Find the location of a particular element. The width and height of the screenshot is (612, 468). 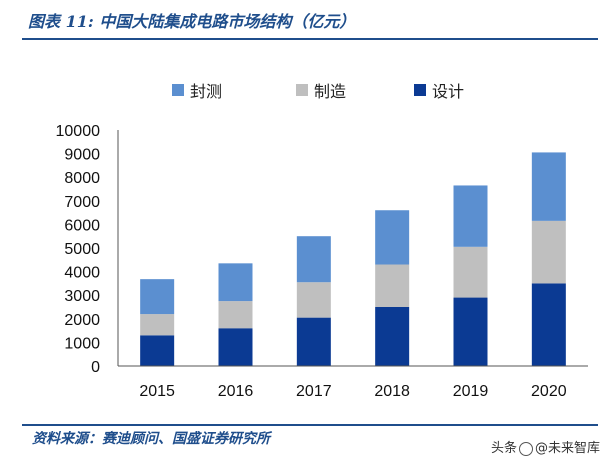

y-tick-label: 5000 is located at coordinates (82, 249).